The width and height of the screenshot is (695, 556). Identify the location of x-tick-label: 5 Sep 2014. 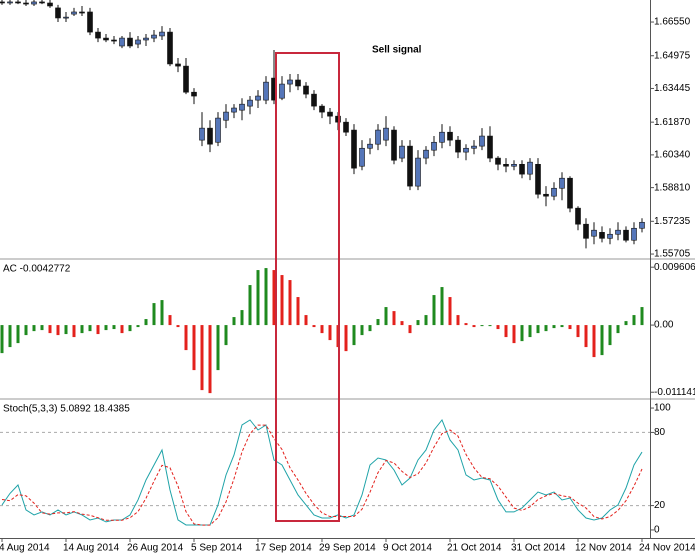
(217, 548).